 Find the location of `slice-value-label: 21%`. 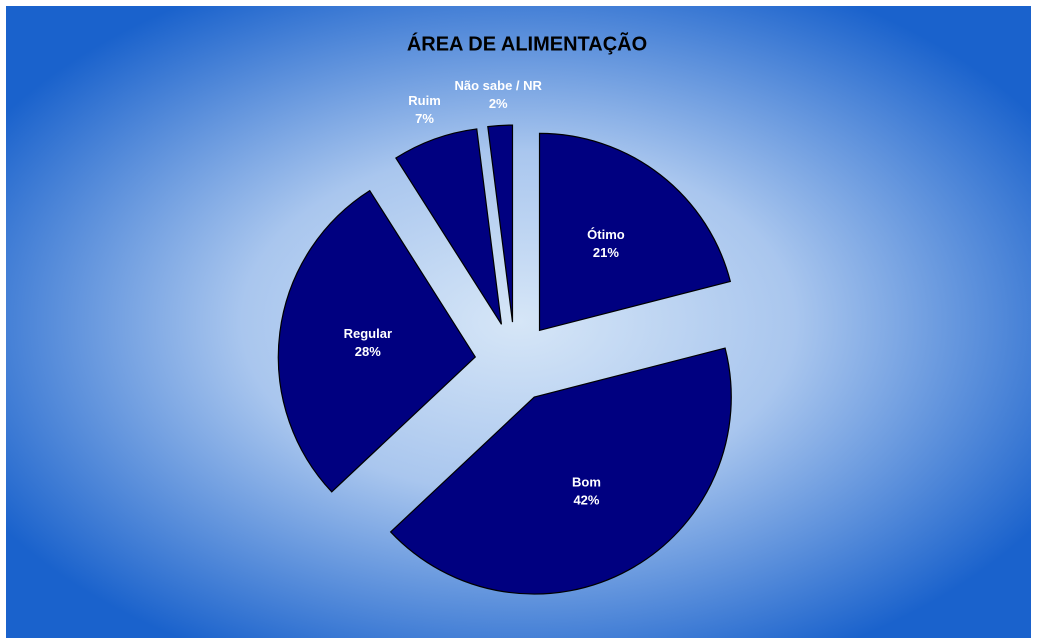

slice-value-label: 21% is located at coordinates (606, 252).